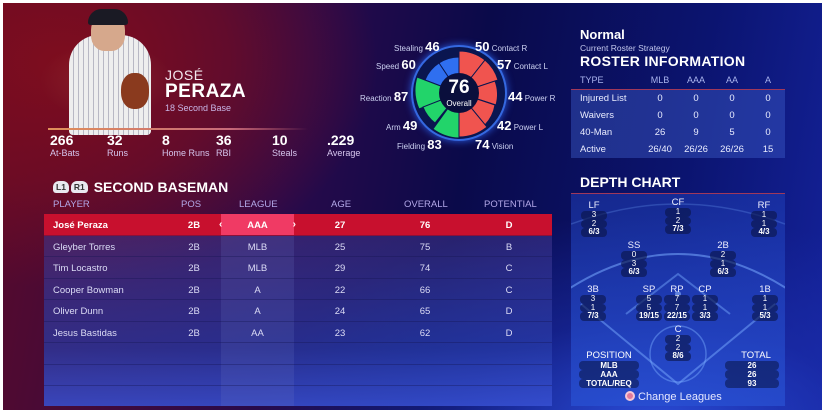 This screenshot has width=825, height=413. What do you see at coordinates (298, 268) in the screenshot?
I see `table-row: Tim Locastro 2B MLB 29 74 C` at bounding box center [298, 268].